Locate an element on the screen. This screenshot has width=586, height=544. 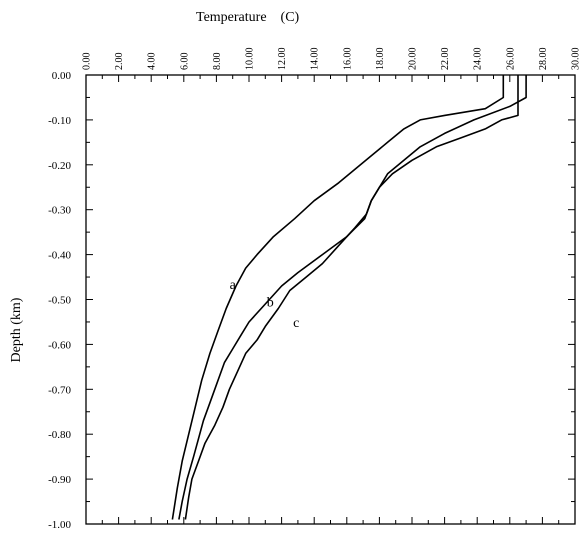
y-tick-label: -1.00 is located at coordinates (59, 525).